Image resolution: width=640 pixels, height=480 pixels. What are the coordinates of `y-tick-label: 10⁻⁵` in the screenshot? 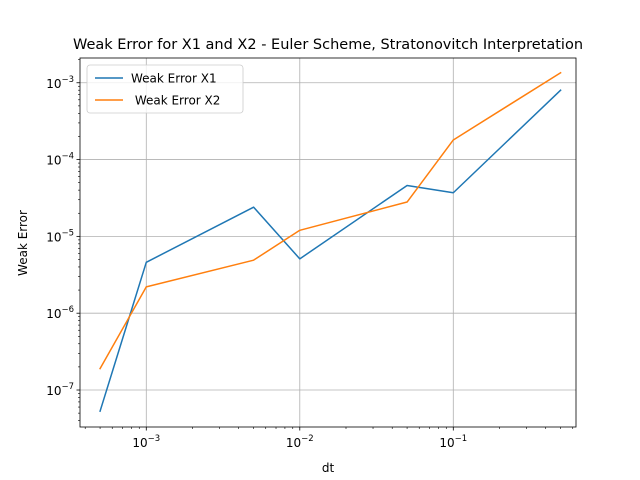 It's located at (60, 236).